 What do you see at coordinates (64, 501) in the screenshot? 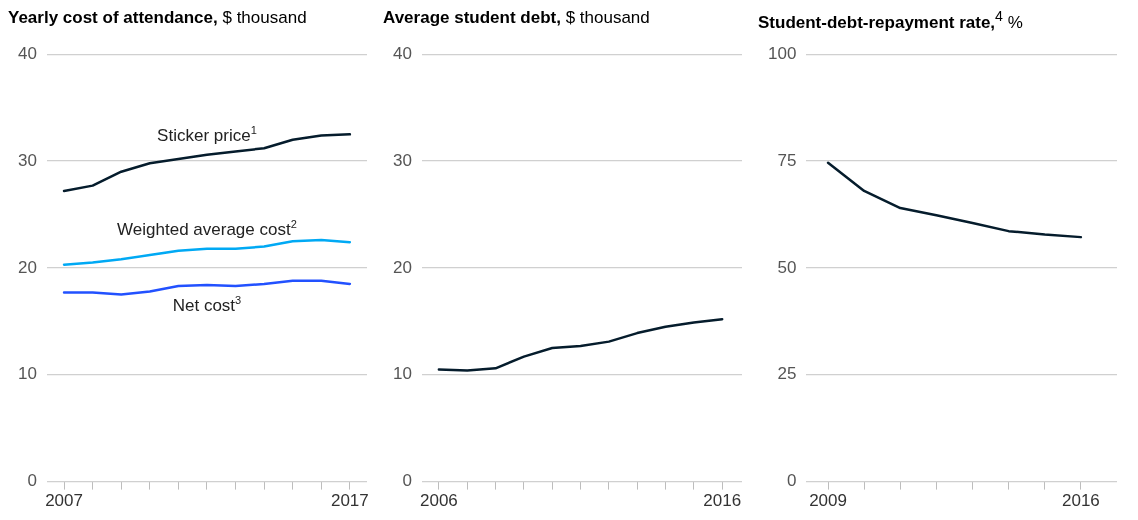
I see `x-tick-label: 2007` at bounding box center [64, 501].